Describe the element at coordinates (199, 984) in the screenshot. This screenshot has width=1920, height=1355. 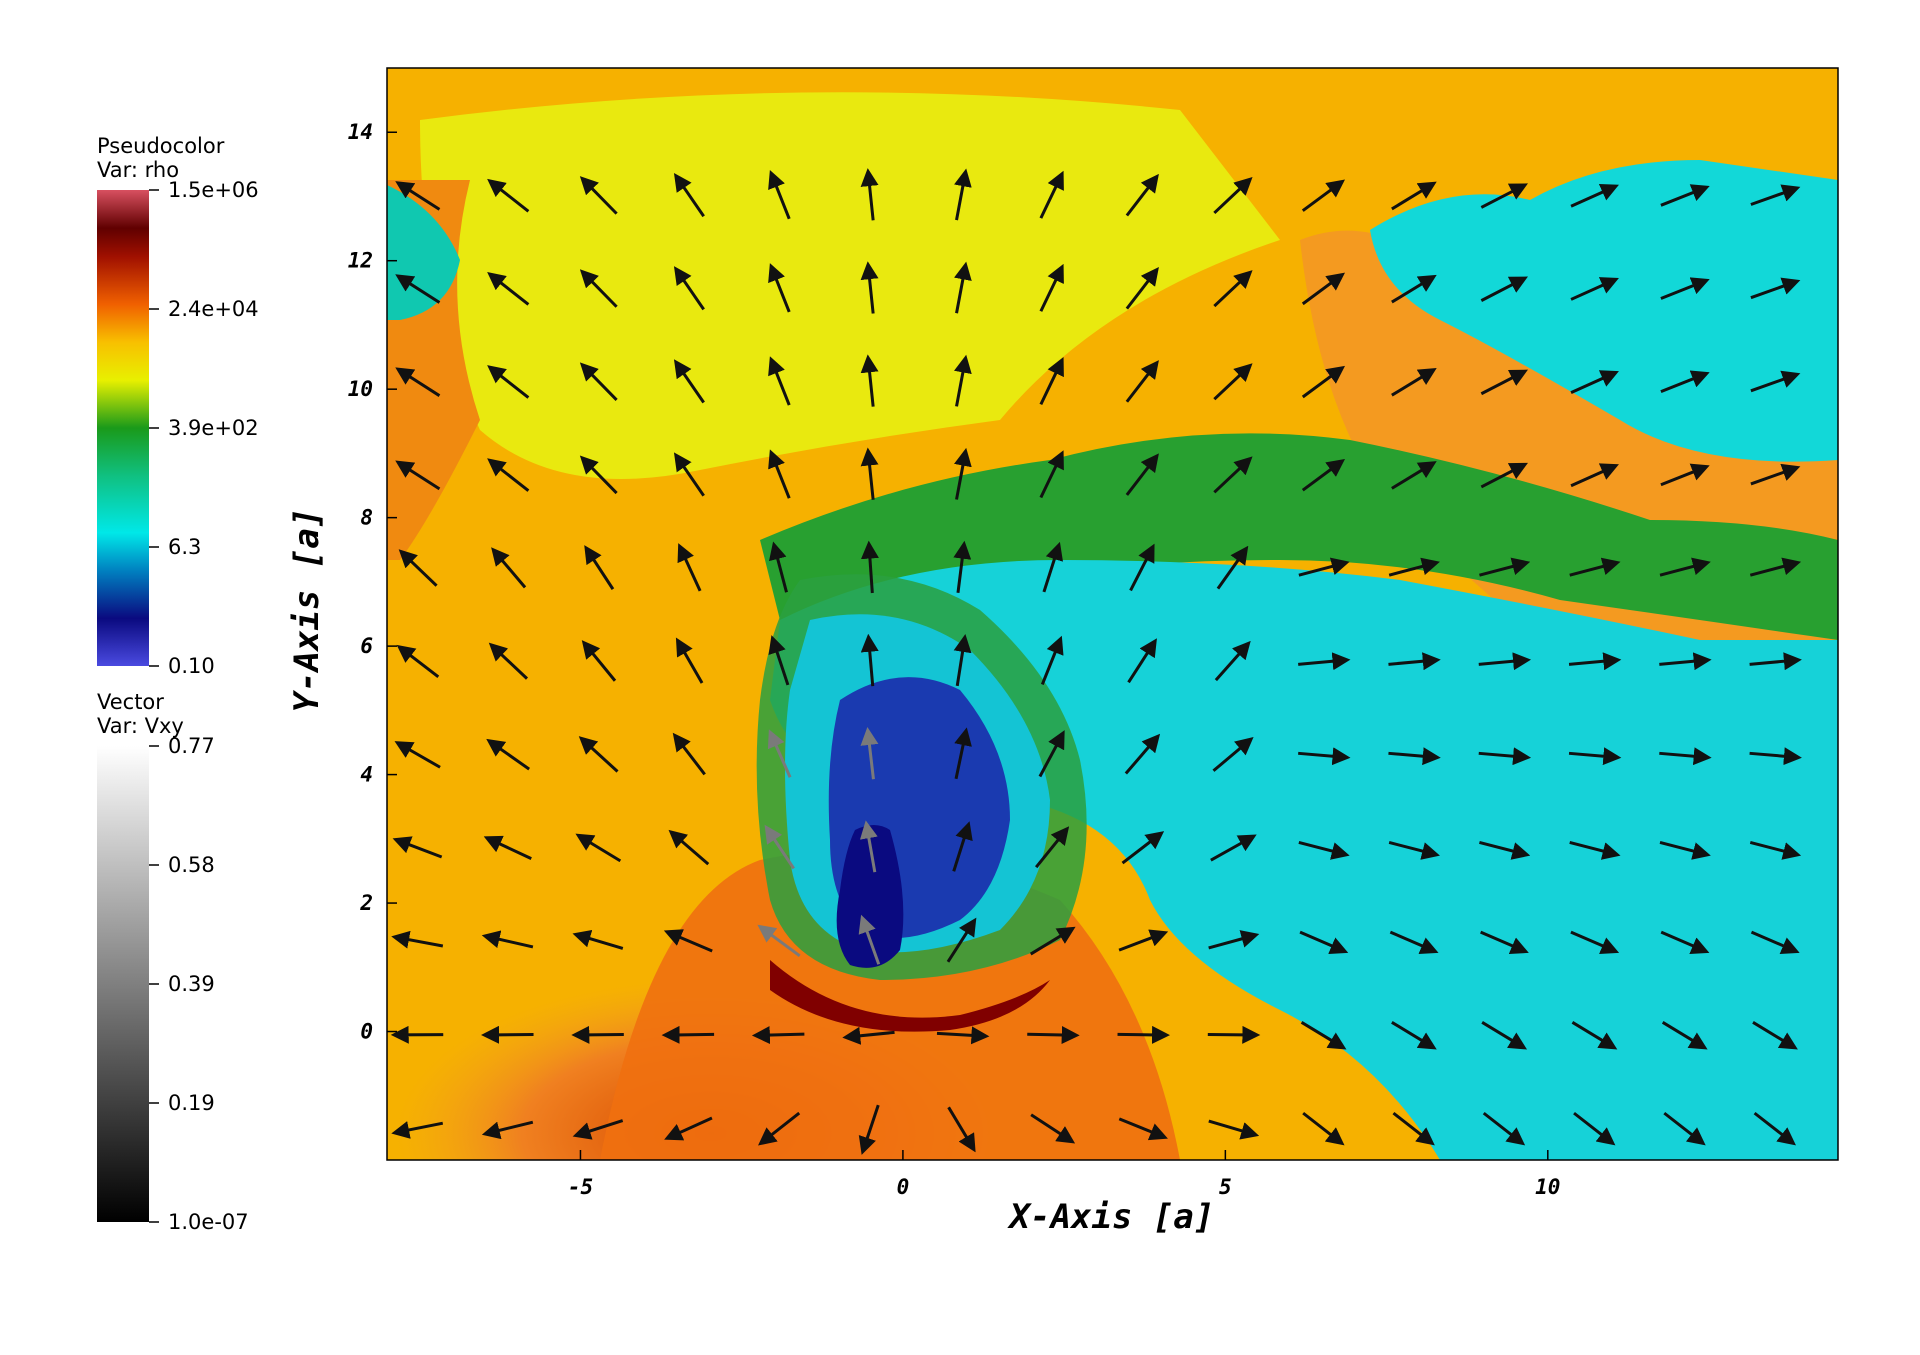
I see `vector-ticks: 0.77 0.58 0.39 0.19 1.0e-07` at that location.